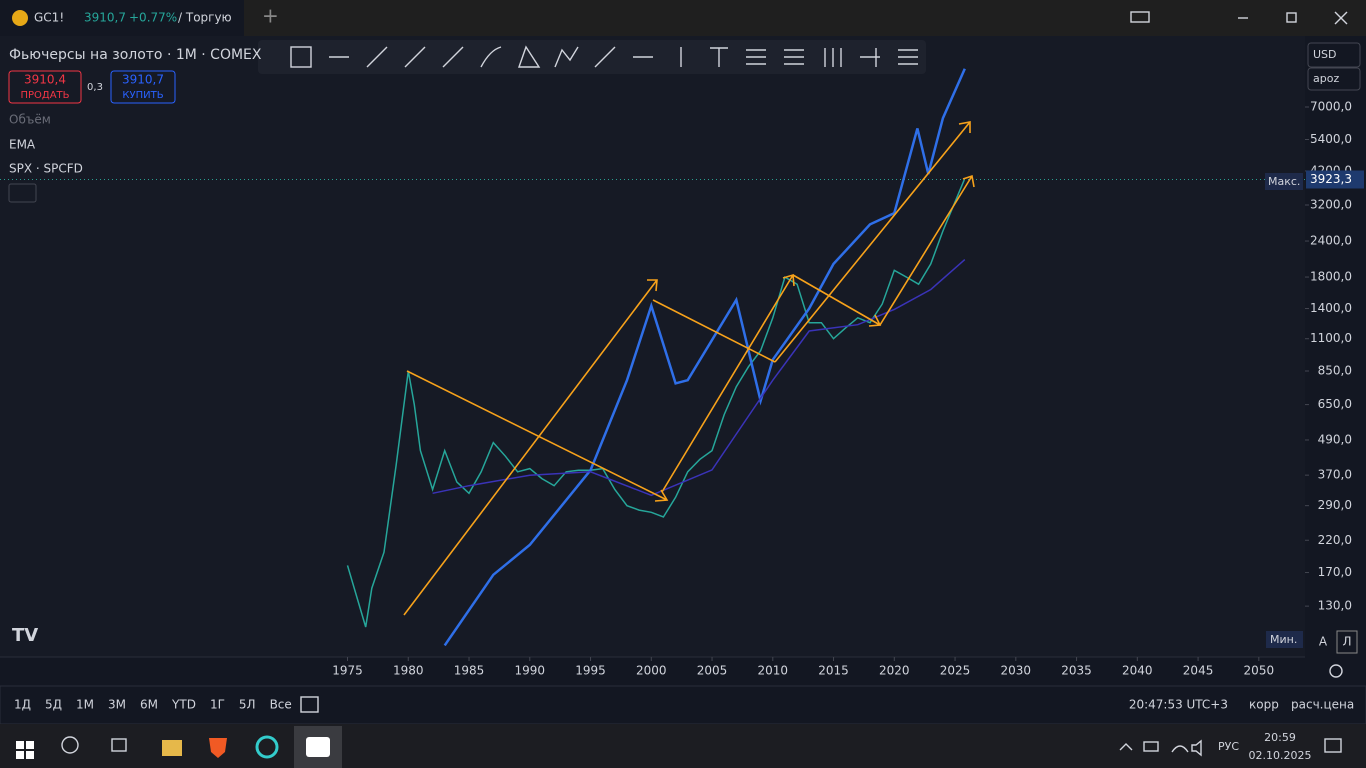 The image size is (1366, 768). I want to click on max-price: 3923,3, so click(1331, 179).